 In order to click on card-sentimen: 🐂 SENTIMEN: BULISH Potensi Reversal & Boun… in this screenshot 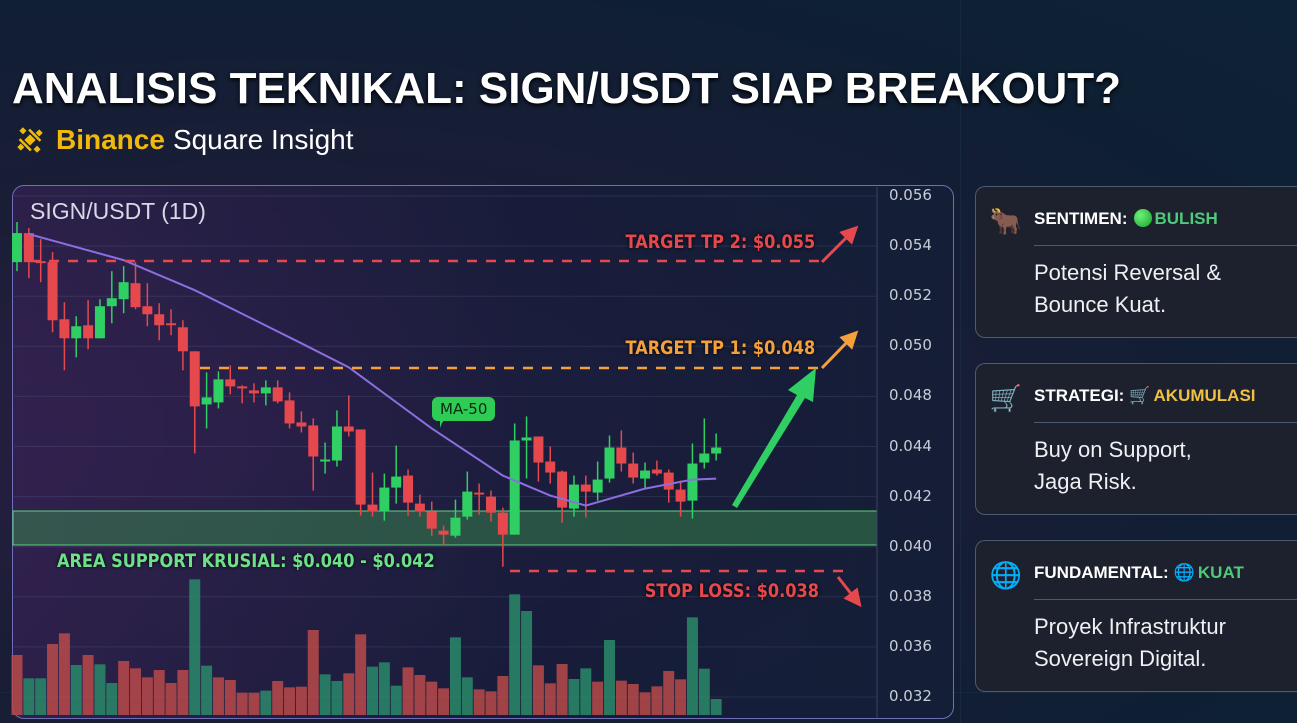, I will do `click(1136, 262)`.